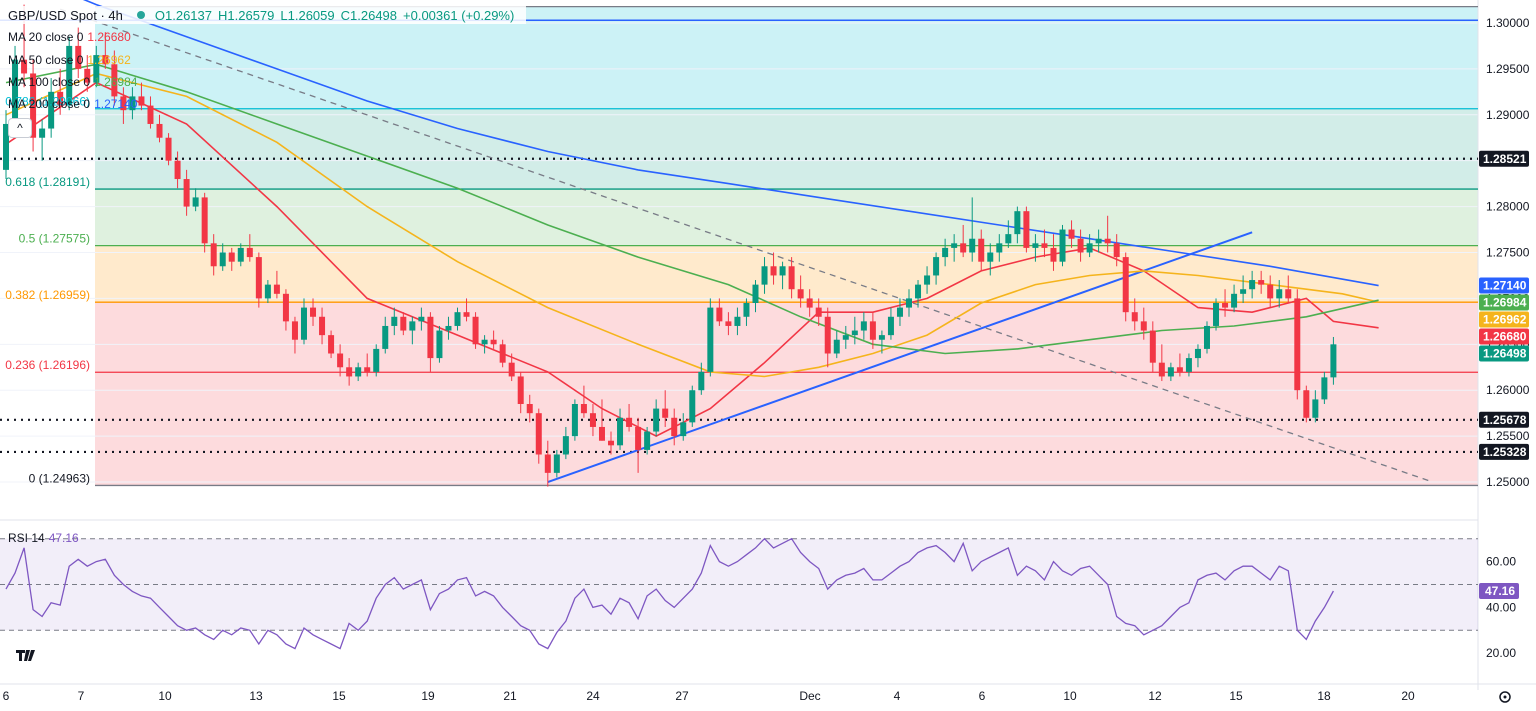 The height and width of the screenshot is (711, 1536). Describe the element at coordinates (1155, 696) in the screenshot. I see `time-label: 12` at that location.